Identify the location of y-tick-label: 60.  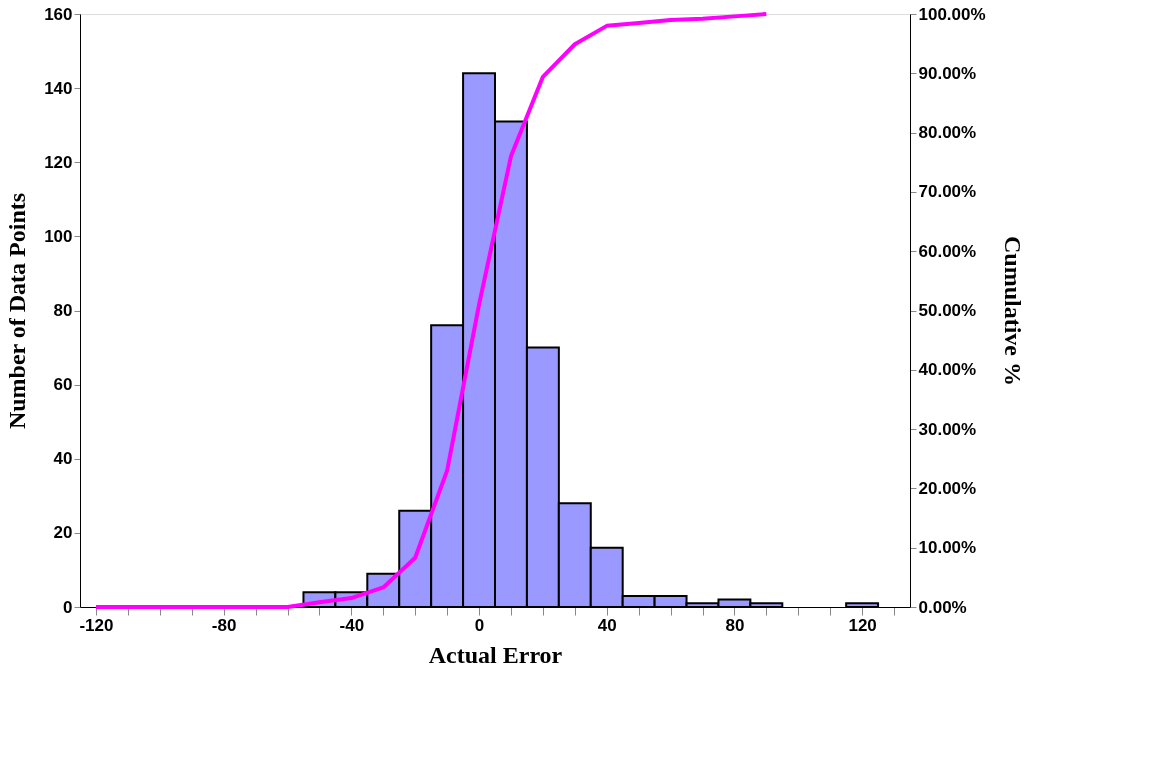
(63, 385).